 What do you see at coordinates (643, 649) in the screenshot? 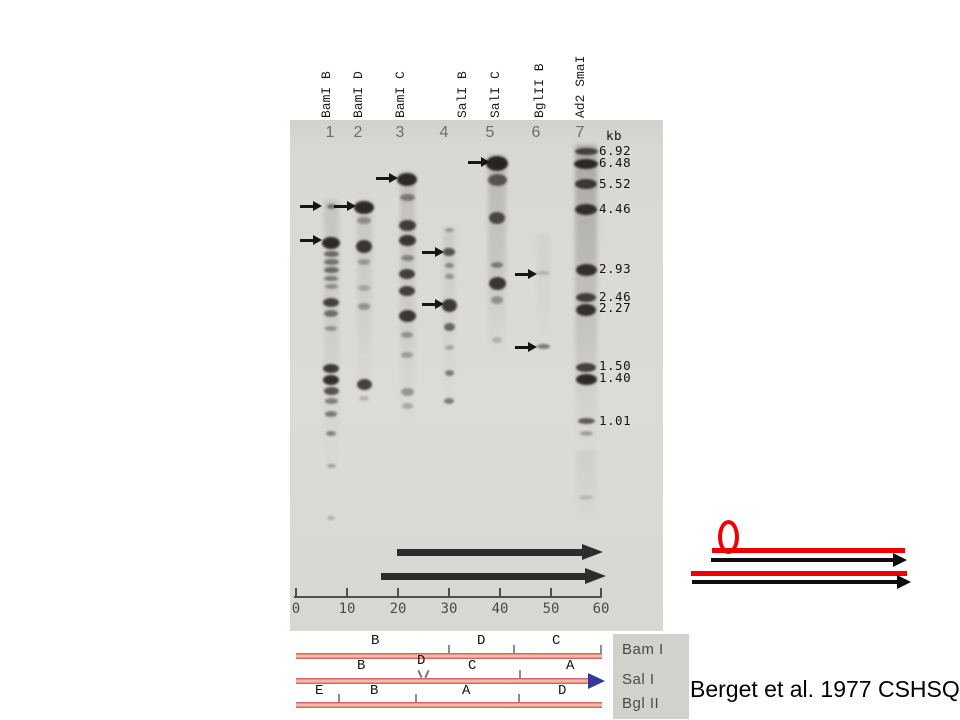
I see `enzyme-name-label: Bam I` at bounding box center [643, 649].